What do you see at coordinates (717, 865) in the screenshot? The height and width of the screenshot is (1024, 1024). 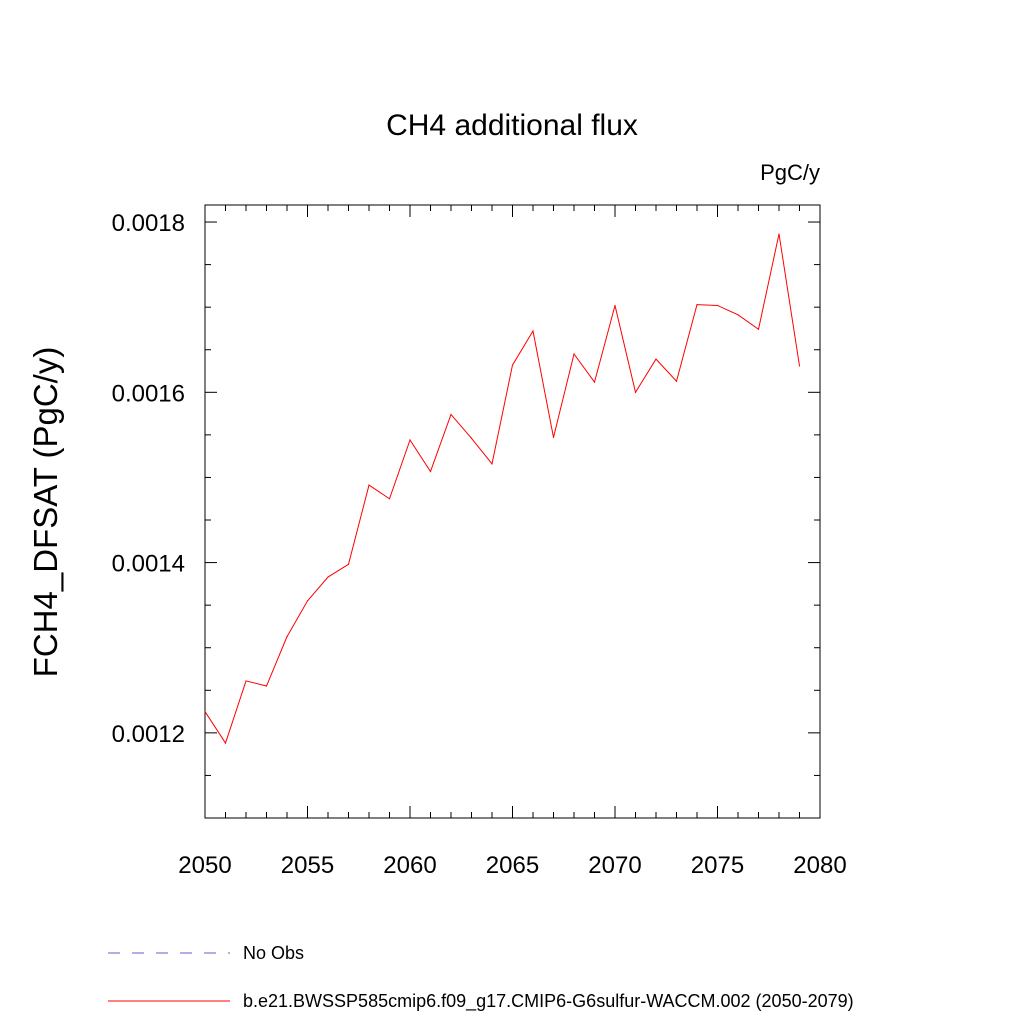 I see `x-tick-label: 2075` at bounding box center [717, 865].